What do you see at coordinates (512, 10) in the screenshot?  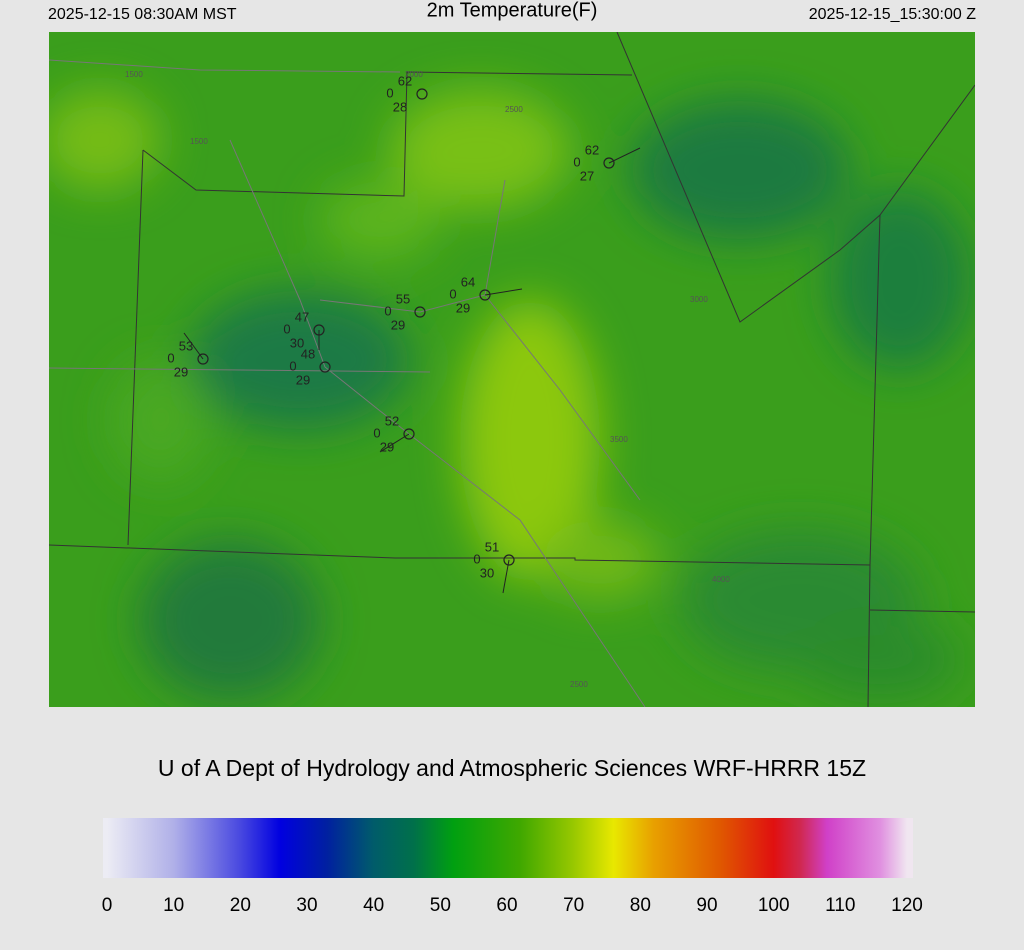 I see `map-title: 2m Temperature(F)` at bounding box center [512, 10].